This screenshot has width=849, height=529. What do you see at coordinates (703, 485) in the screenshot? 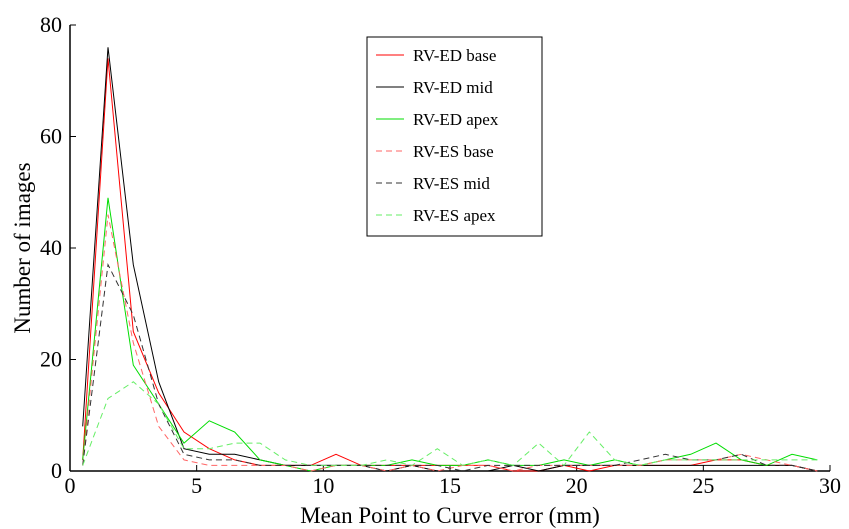
I see `x-tick-label: 25` at bounding box center [703, 485].